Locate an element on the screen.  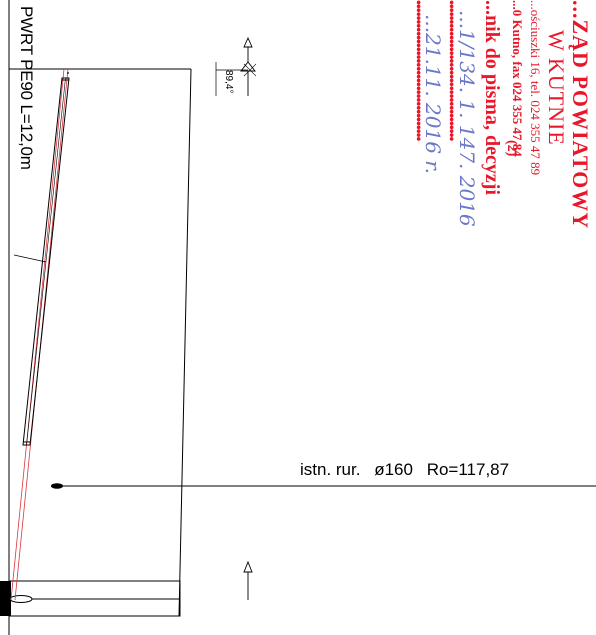
bottom-pipe-end is located at coordinates (21, 599).